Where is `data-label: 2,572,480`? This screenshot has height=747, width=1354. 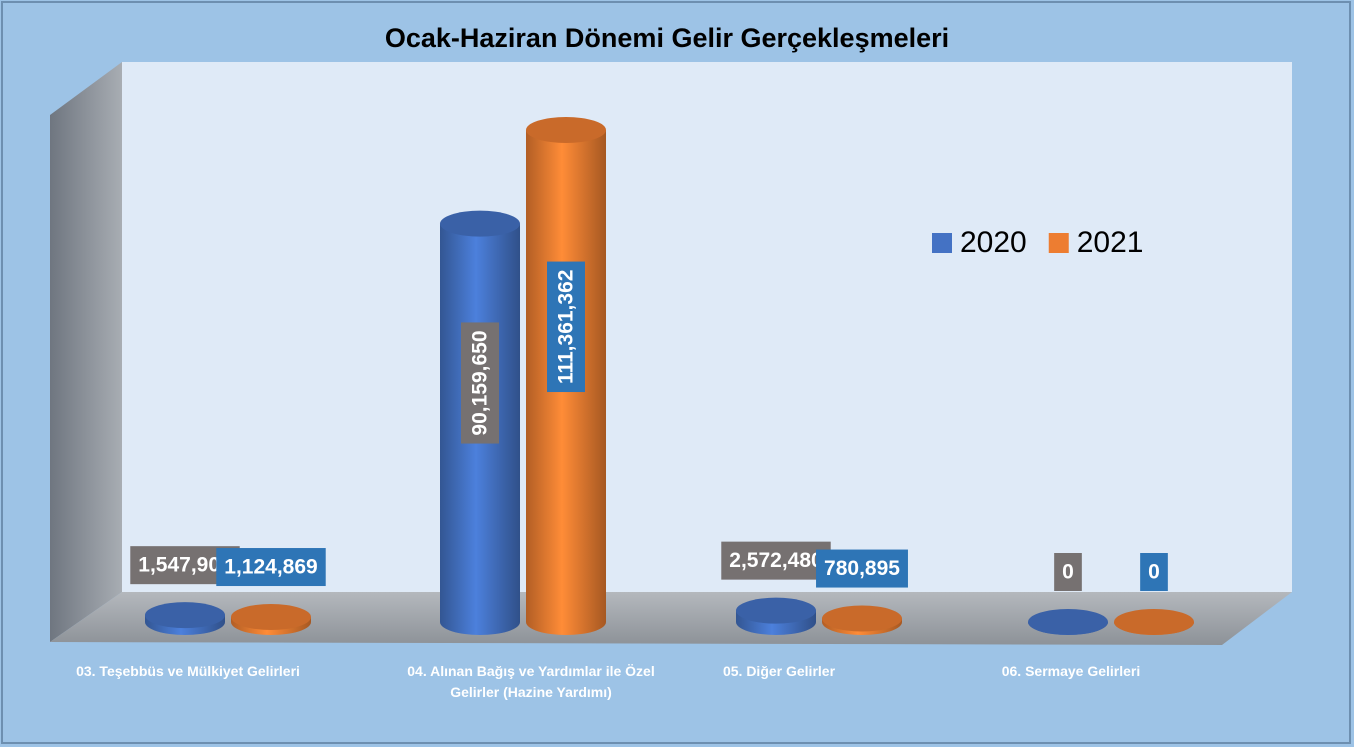
data-label: 2,572,480 is located at coordinates (775, 560).